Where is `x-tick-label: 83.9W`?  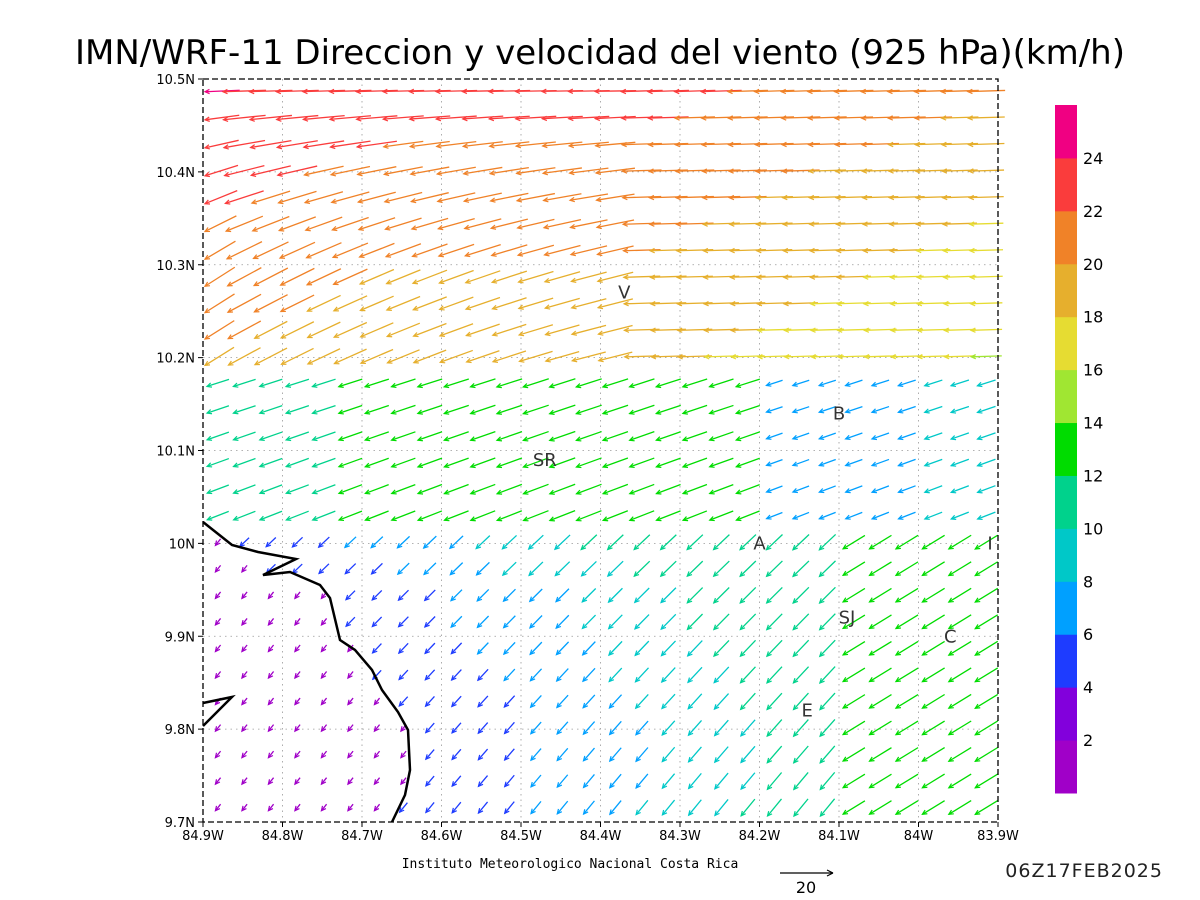 x-tick-label: 83.9W is located at coordinates (998, 836).